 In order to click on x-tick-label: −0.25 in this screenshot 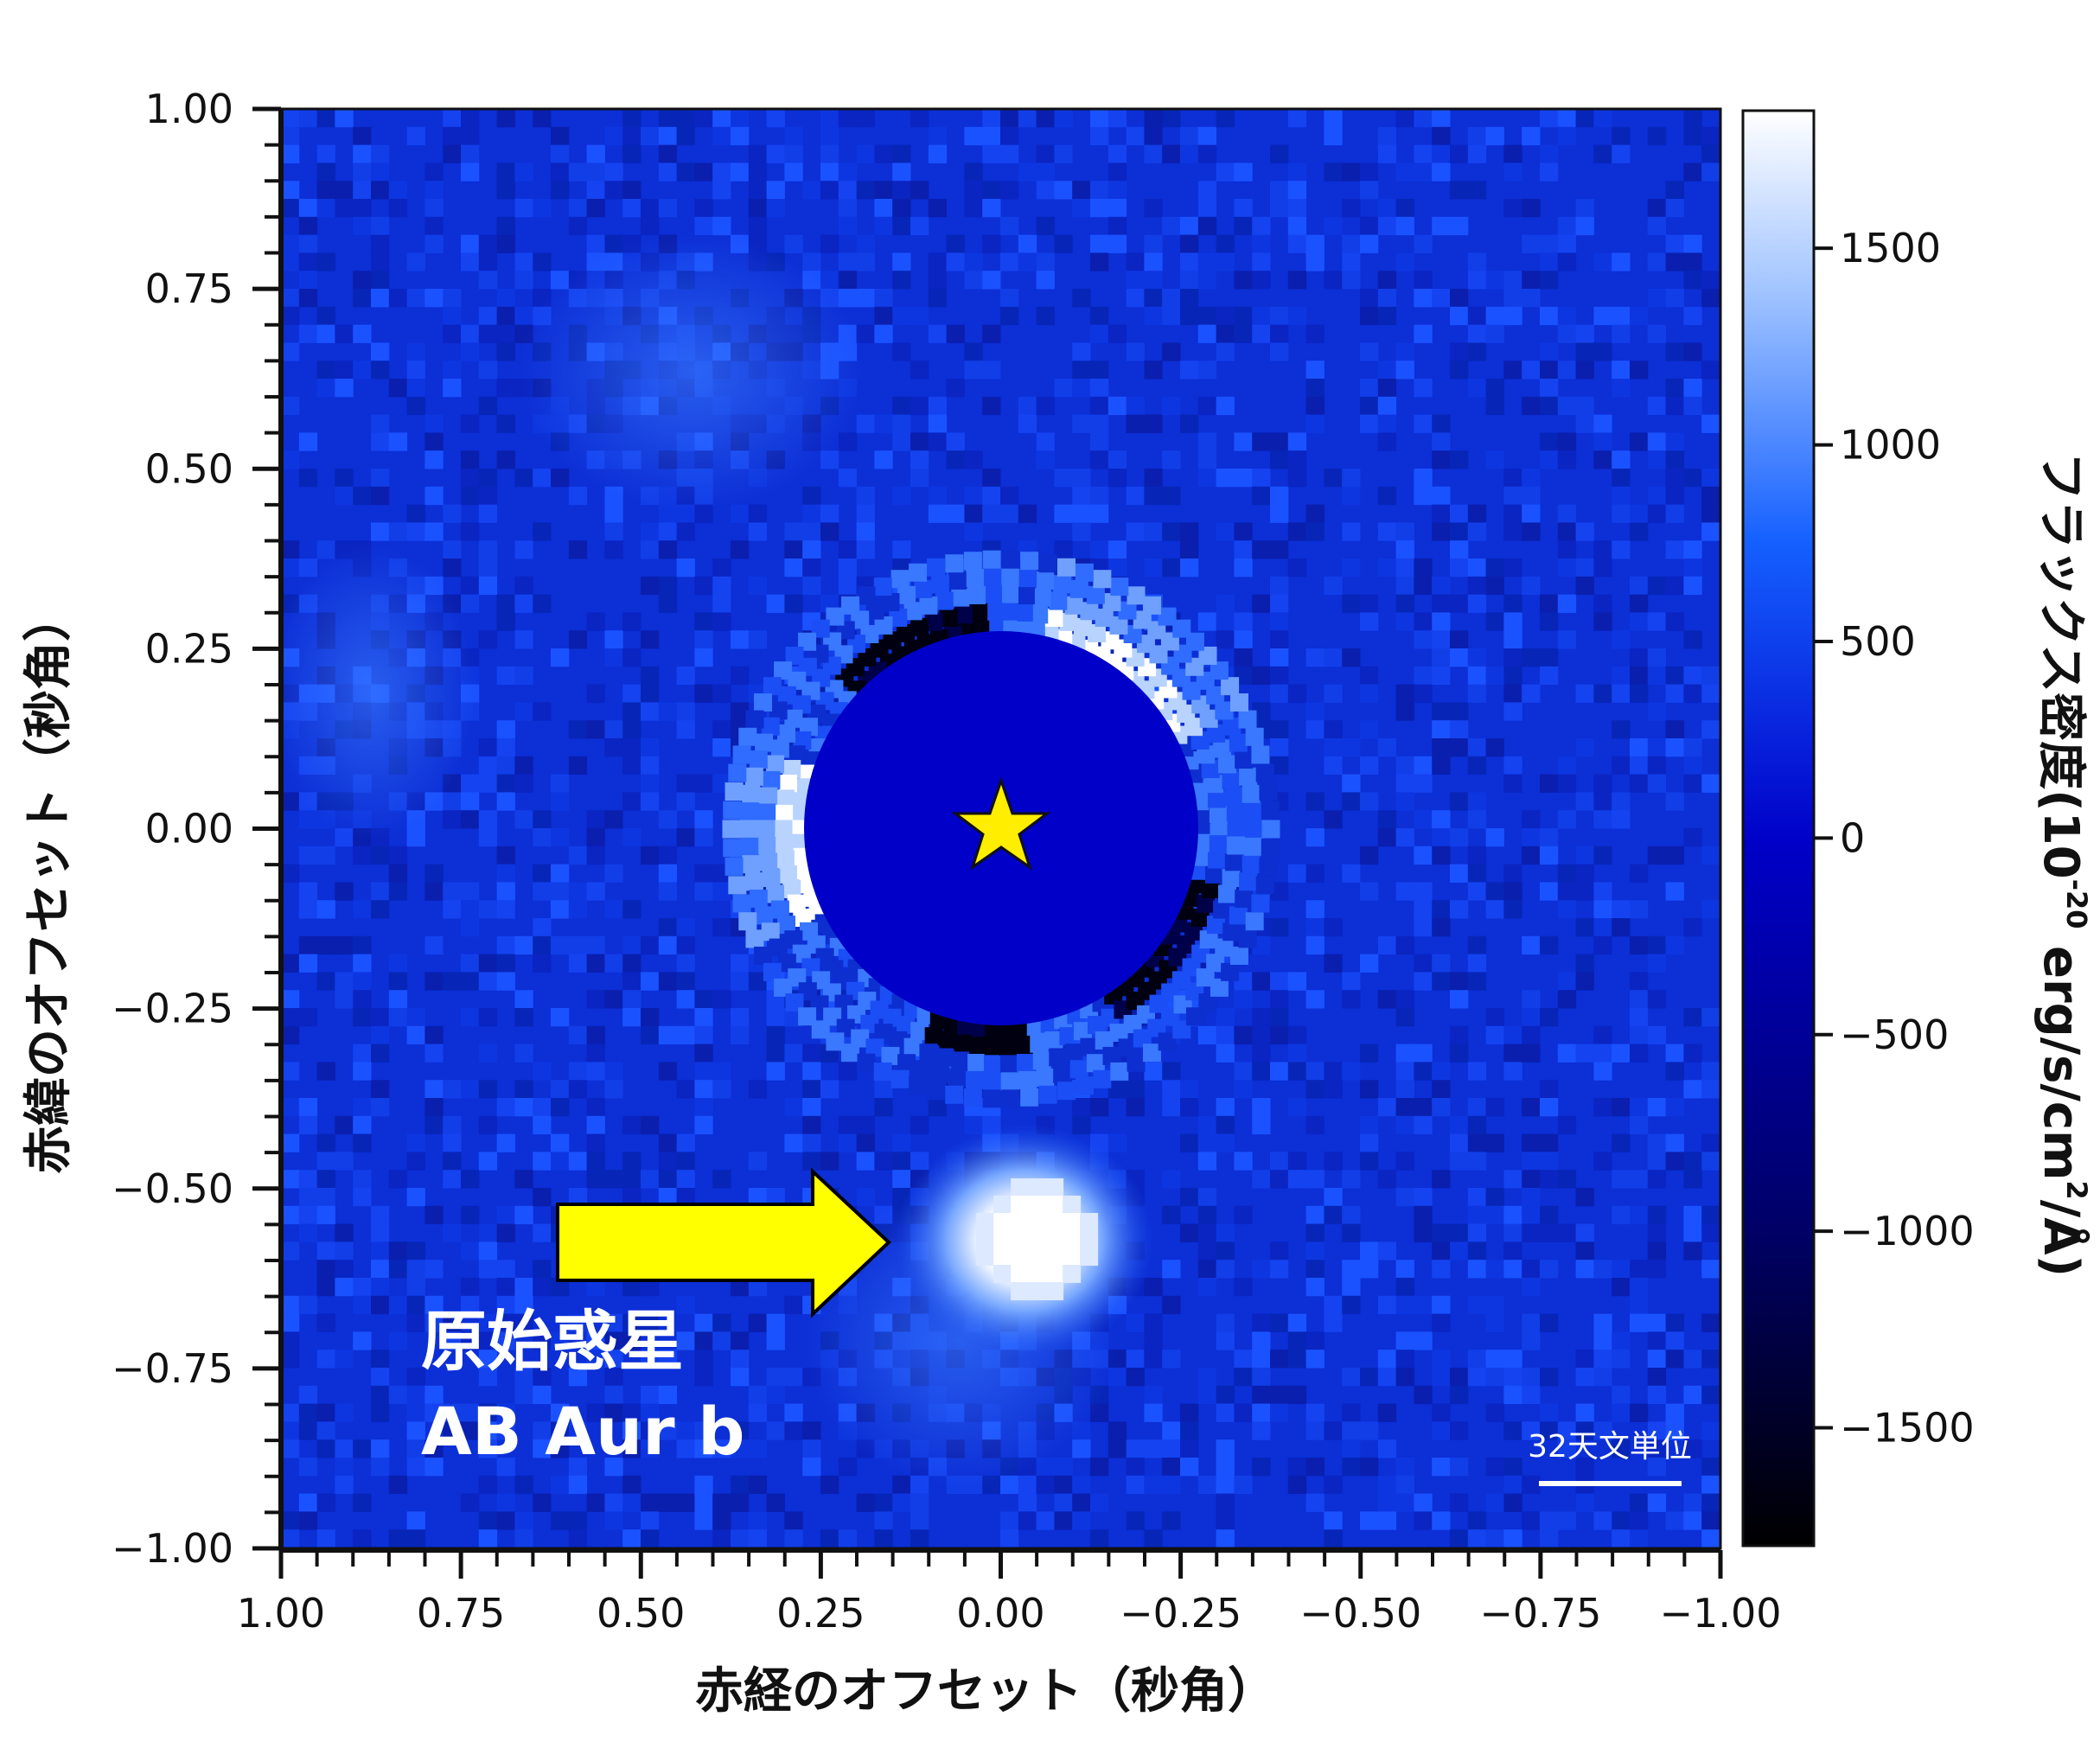, I will do `click(1180, 1613)`.